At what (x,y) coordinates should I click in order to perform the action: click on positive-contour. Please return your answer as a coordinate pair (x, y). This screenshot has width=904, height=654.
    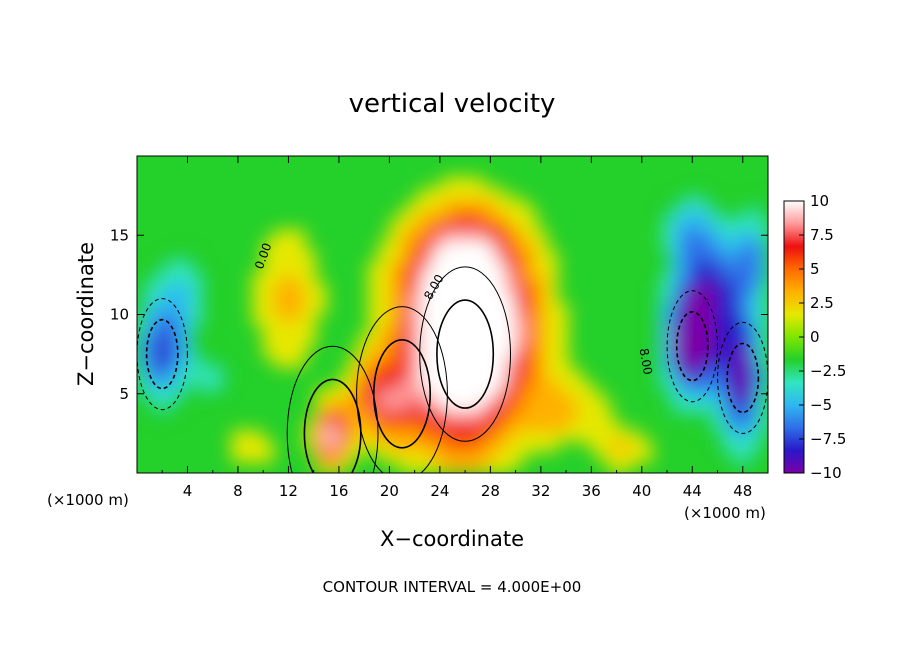
    Looking at the image, I should click on (465, 354).